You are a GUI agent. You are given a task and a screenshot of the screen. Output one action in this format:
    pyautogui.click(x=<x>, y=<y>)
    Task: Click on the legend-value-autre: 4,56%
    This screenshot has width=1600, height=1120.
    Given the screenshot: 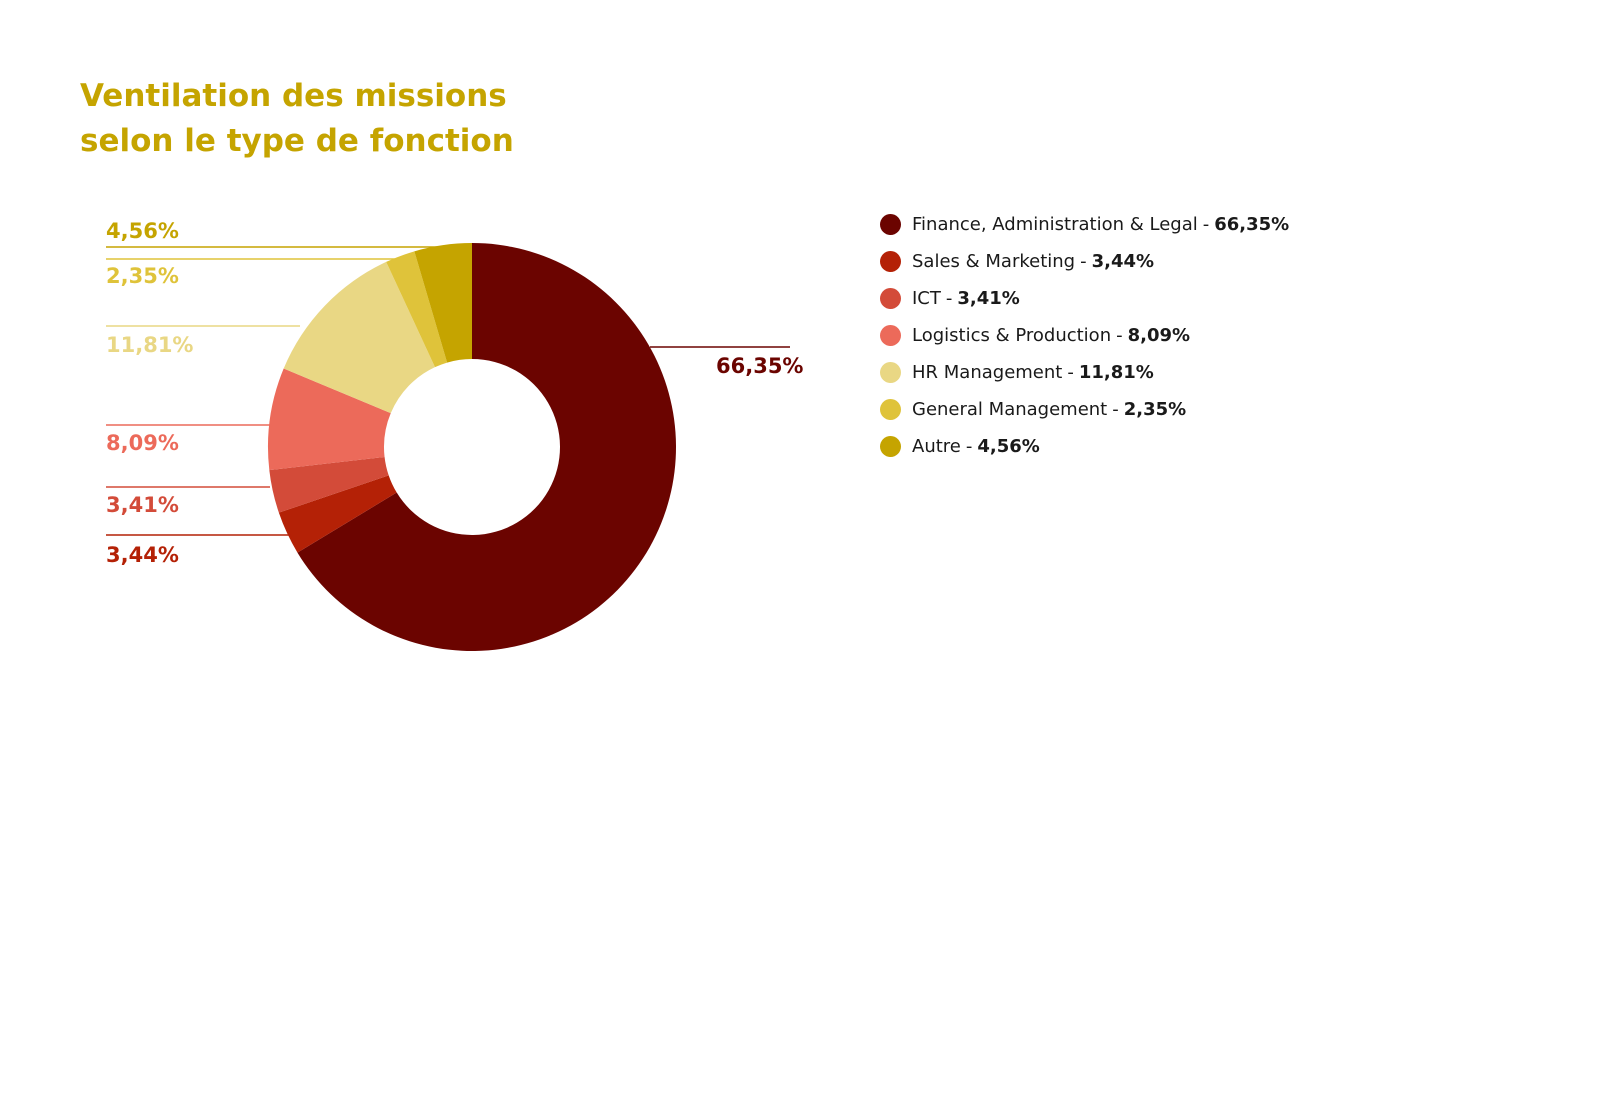 What is the action you would take?
    pyautogui.click(x=1008, y=446)
    